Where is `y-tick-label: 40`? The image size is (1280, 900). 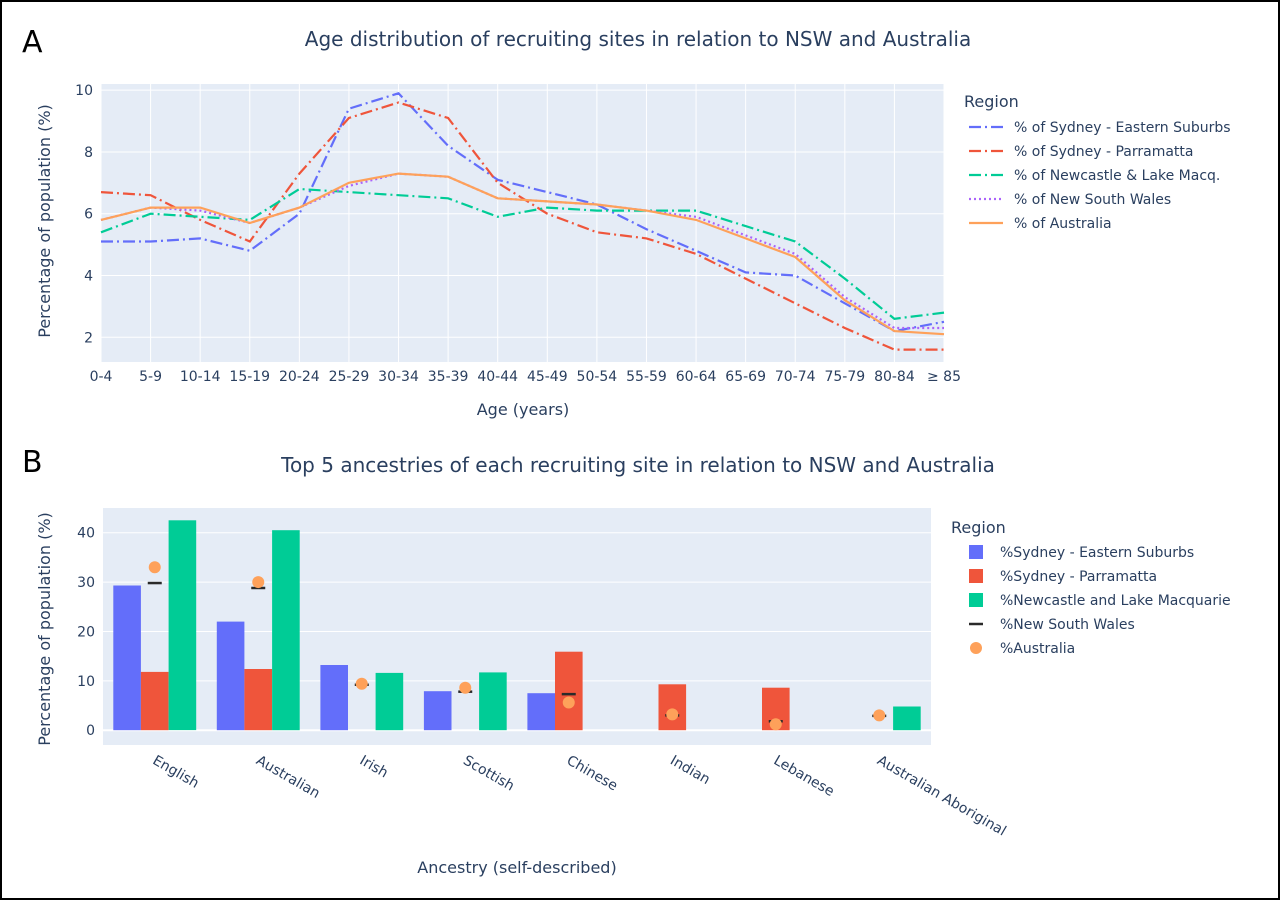
y-tick-label: 40 is located at coordinates (86, 534).